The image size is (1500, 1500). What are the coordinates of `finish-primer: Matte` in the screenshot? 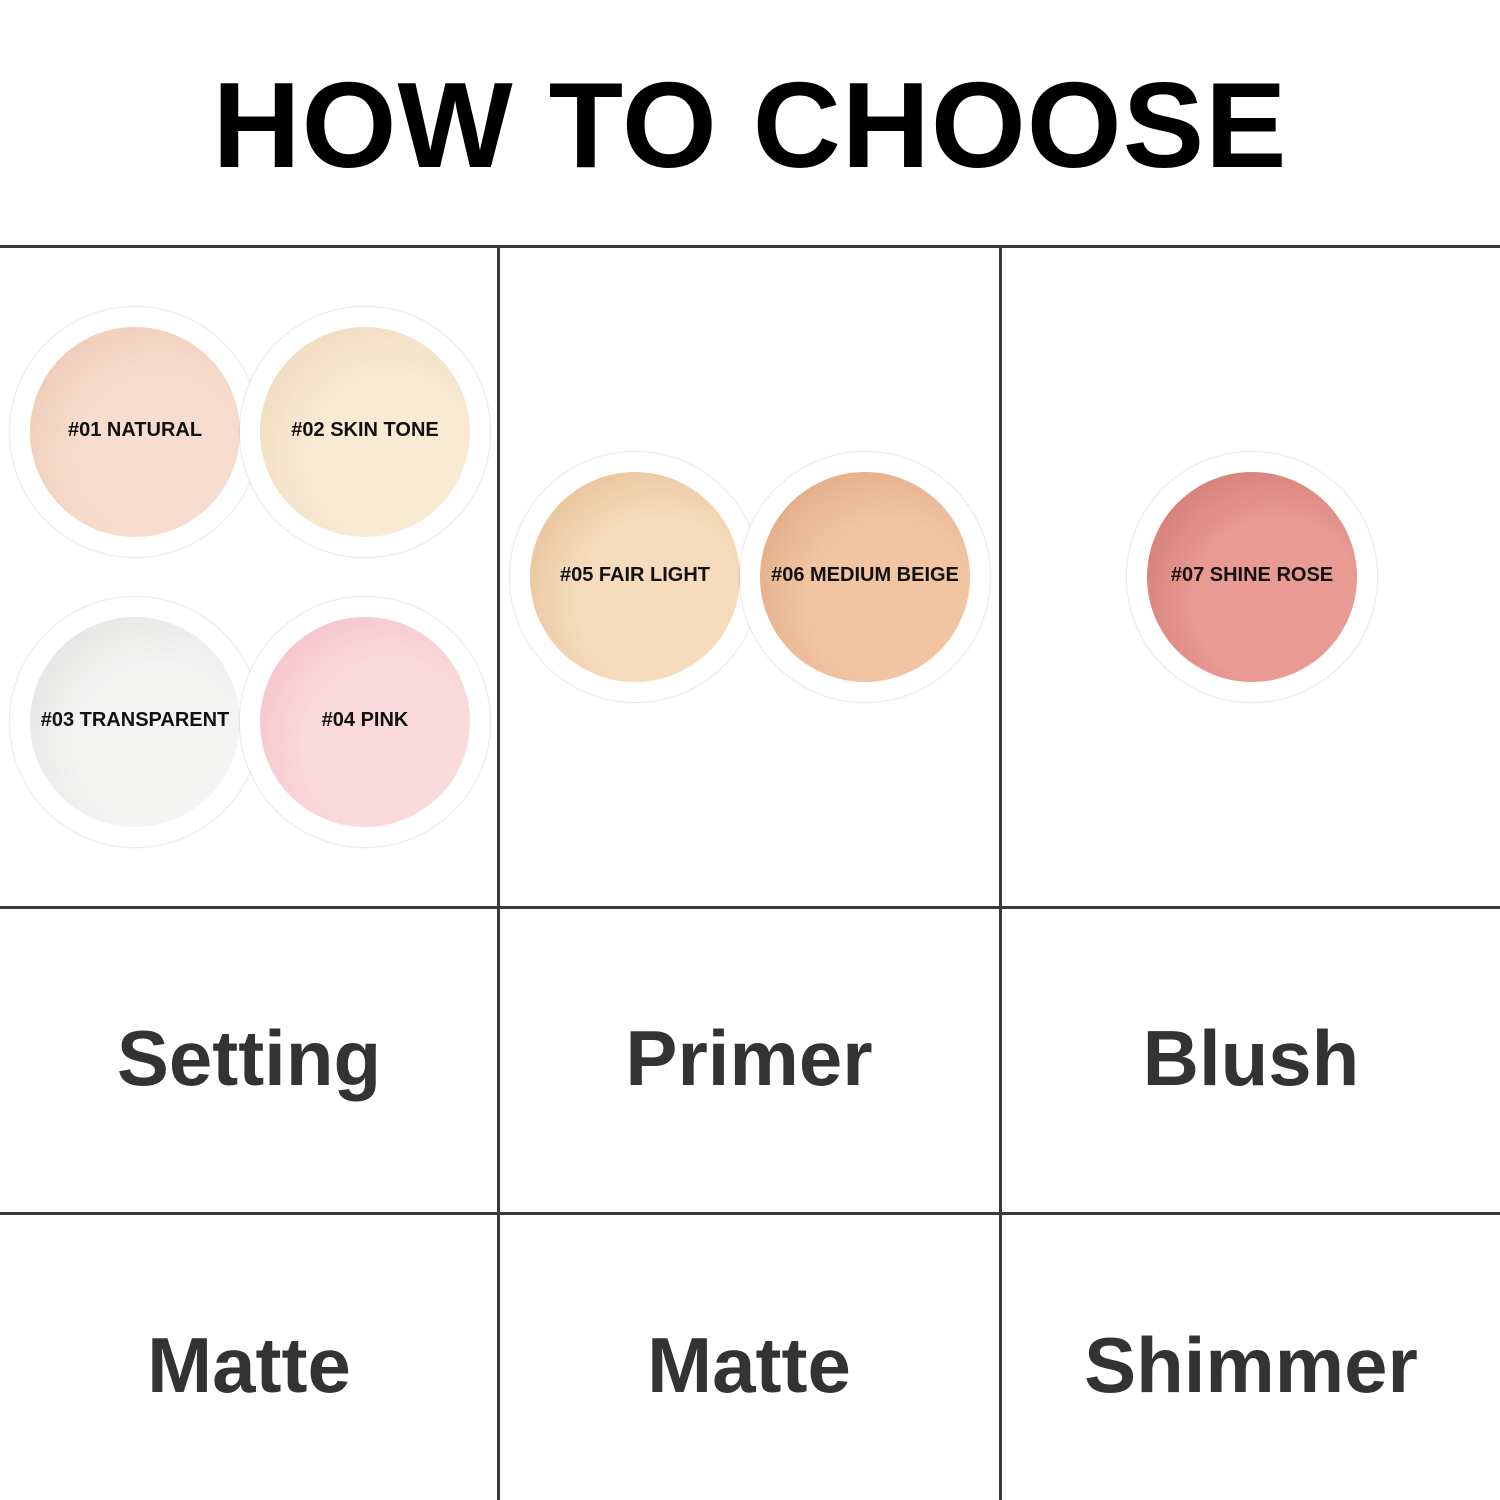 It's located at (749, 1365).